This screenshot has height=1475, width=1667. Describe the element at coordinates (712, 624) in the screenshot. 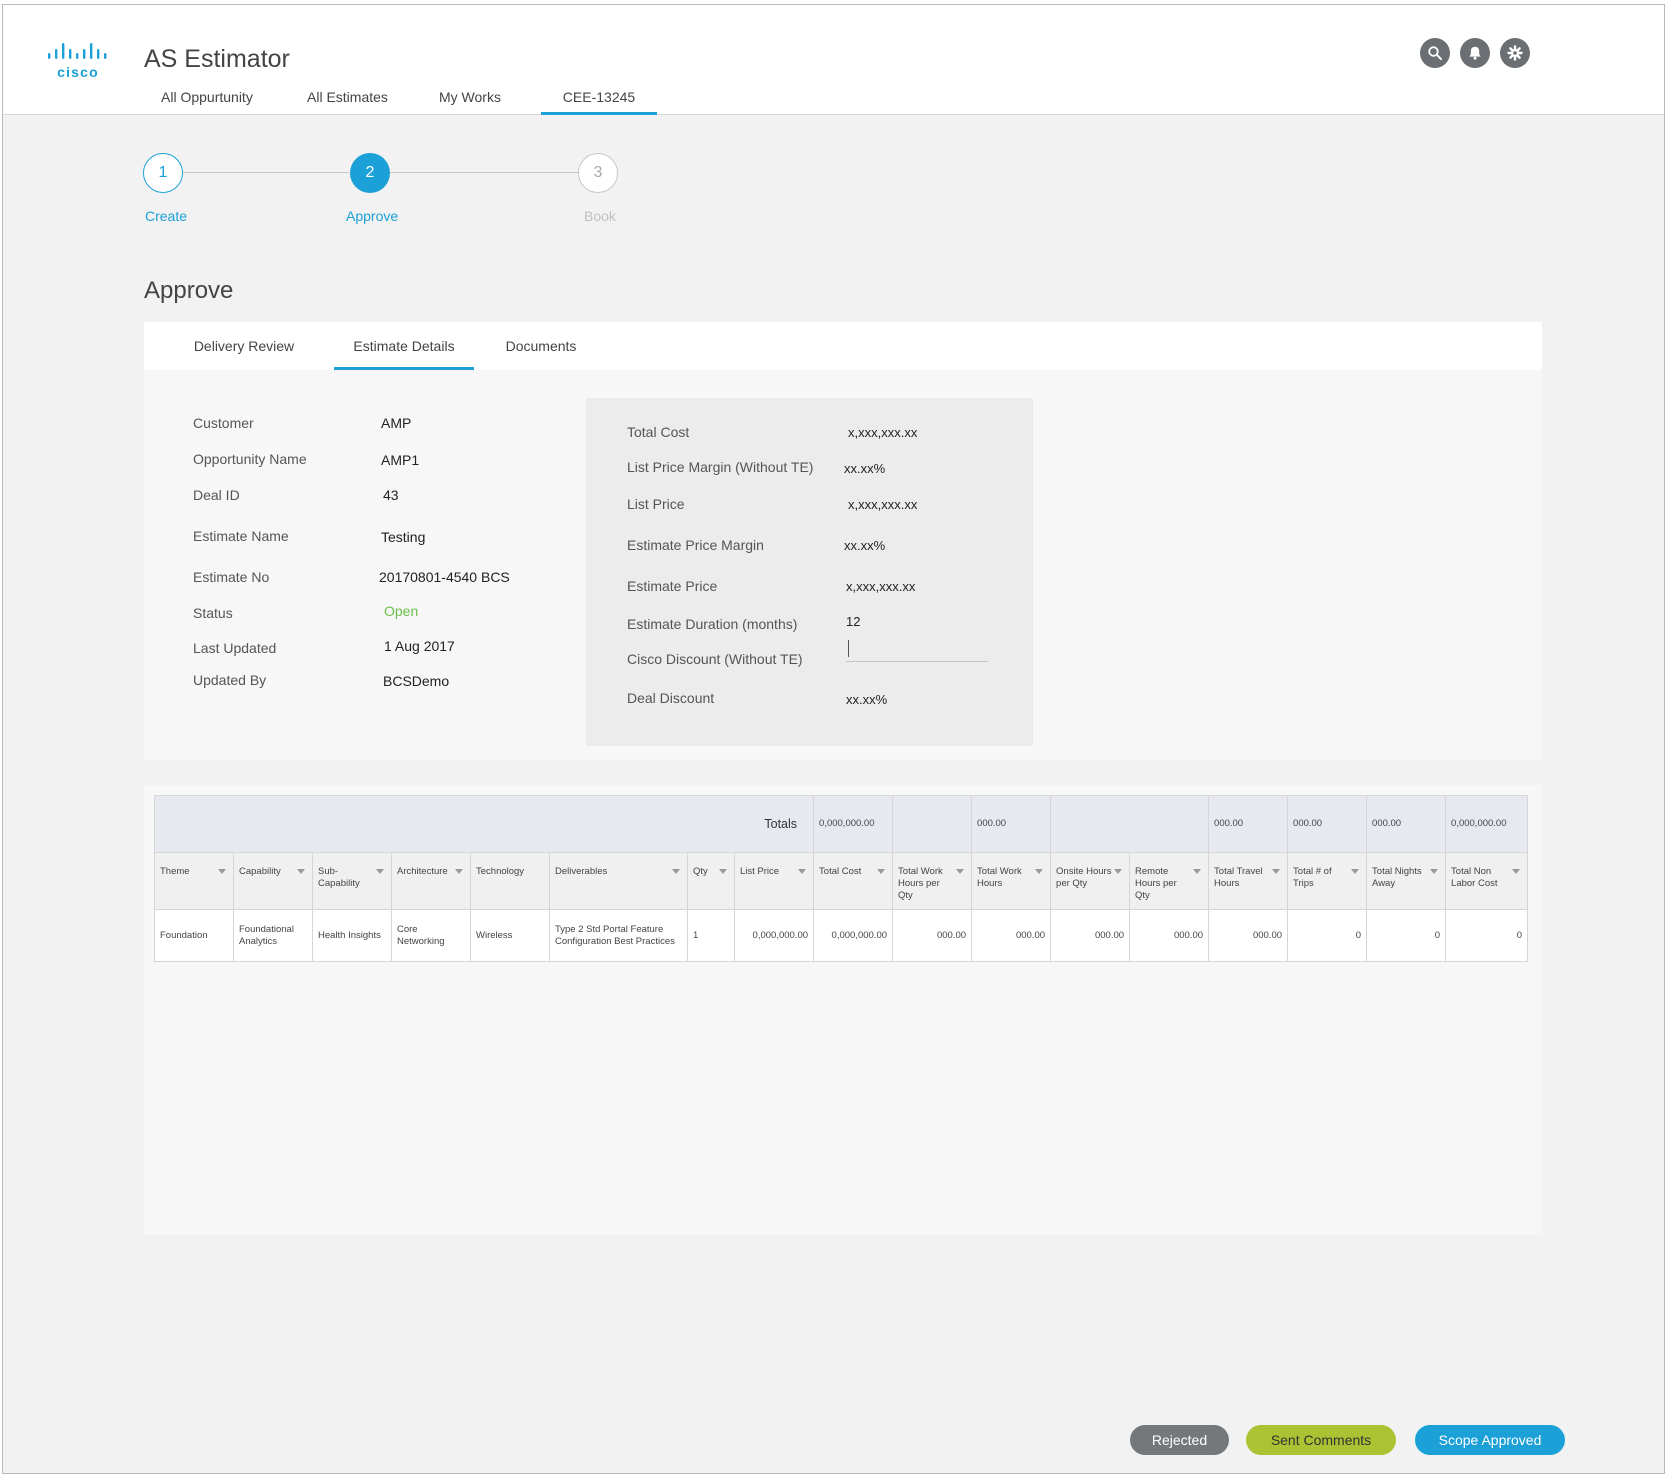

I see `estimate-duration-label: Estimate Duration (months)` at that location.